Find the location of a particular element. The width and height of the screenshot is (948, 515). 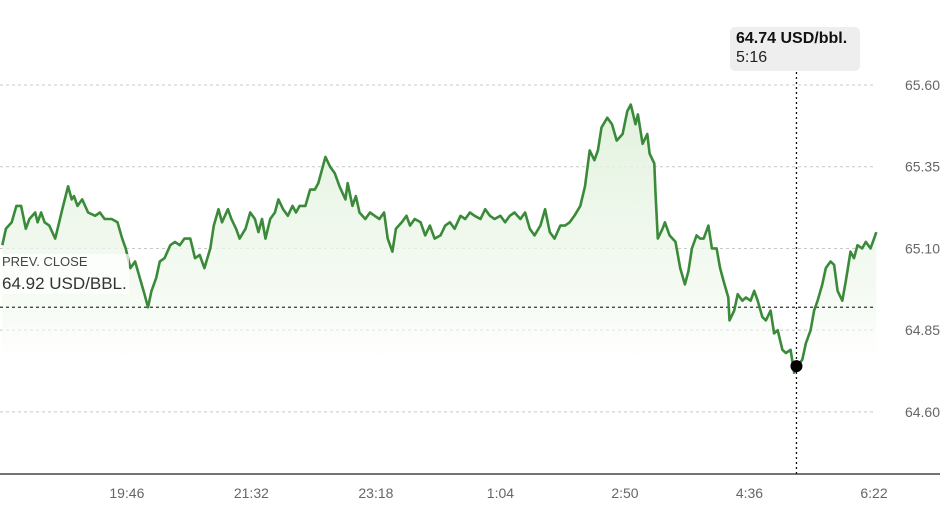

tooltip-value: 64.74 USD/bbl. is located at coordinates (792, 38).